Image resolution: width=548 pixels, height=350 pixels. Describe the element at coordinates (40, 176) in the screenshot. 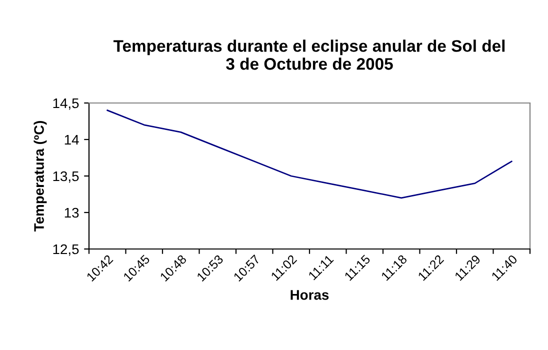

I see `y-axis-title: Temperatura (ºC)` at that location.